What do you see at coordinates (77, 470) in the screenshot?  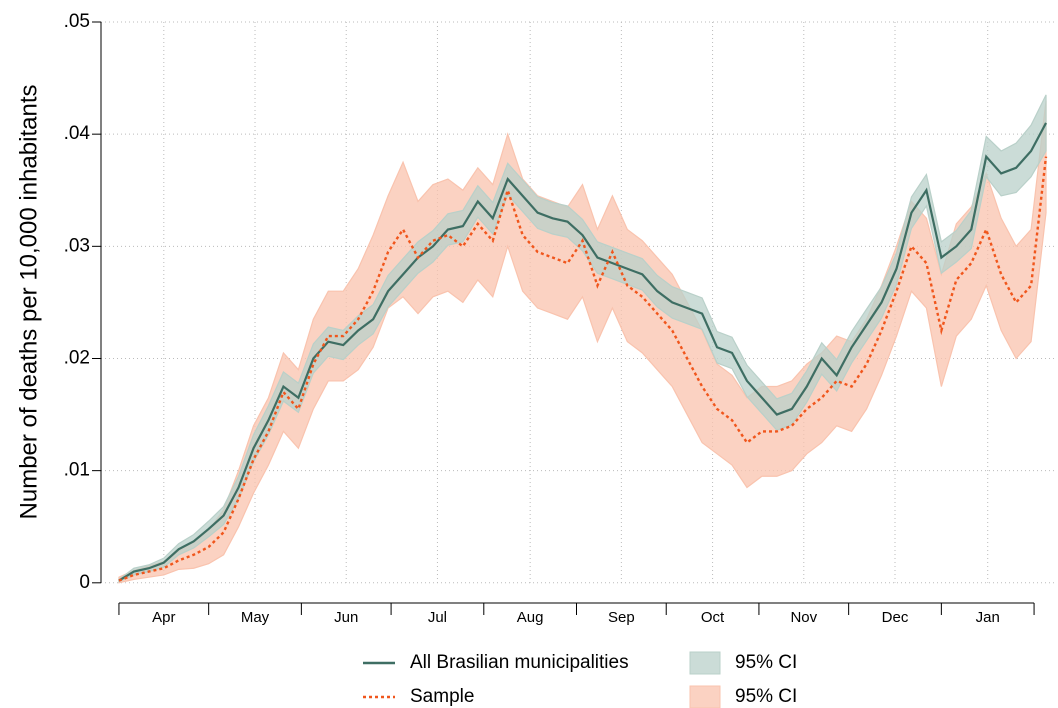 I see `y-tick-label: .01` at bounding box center [77, 470].